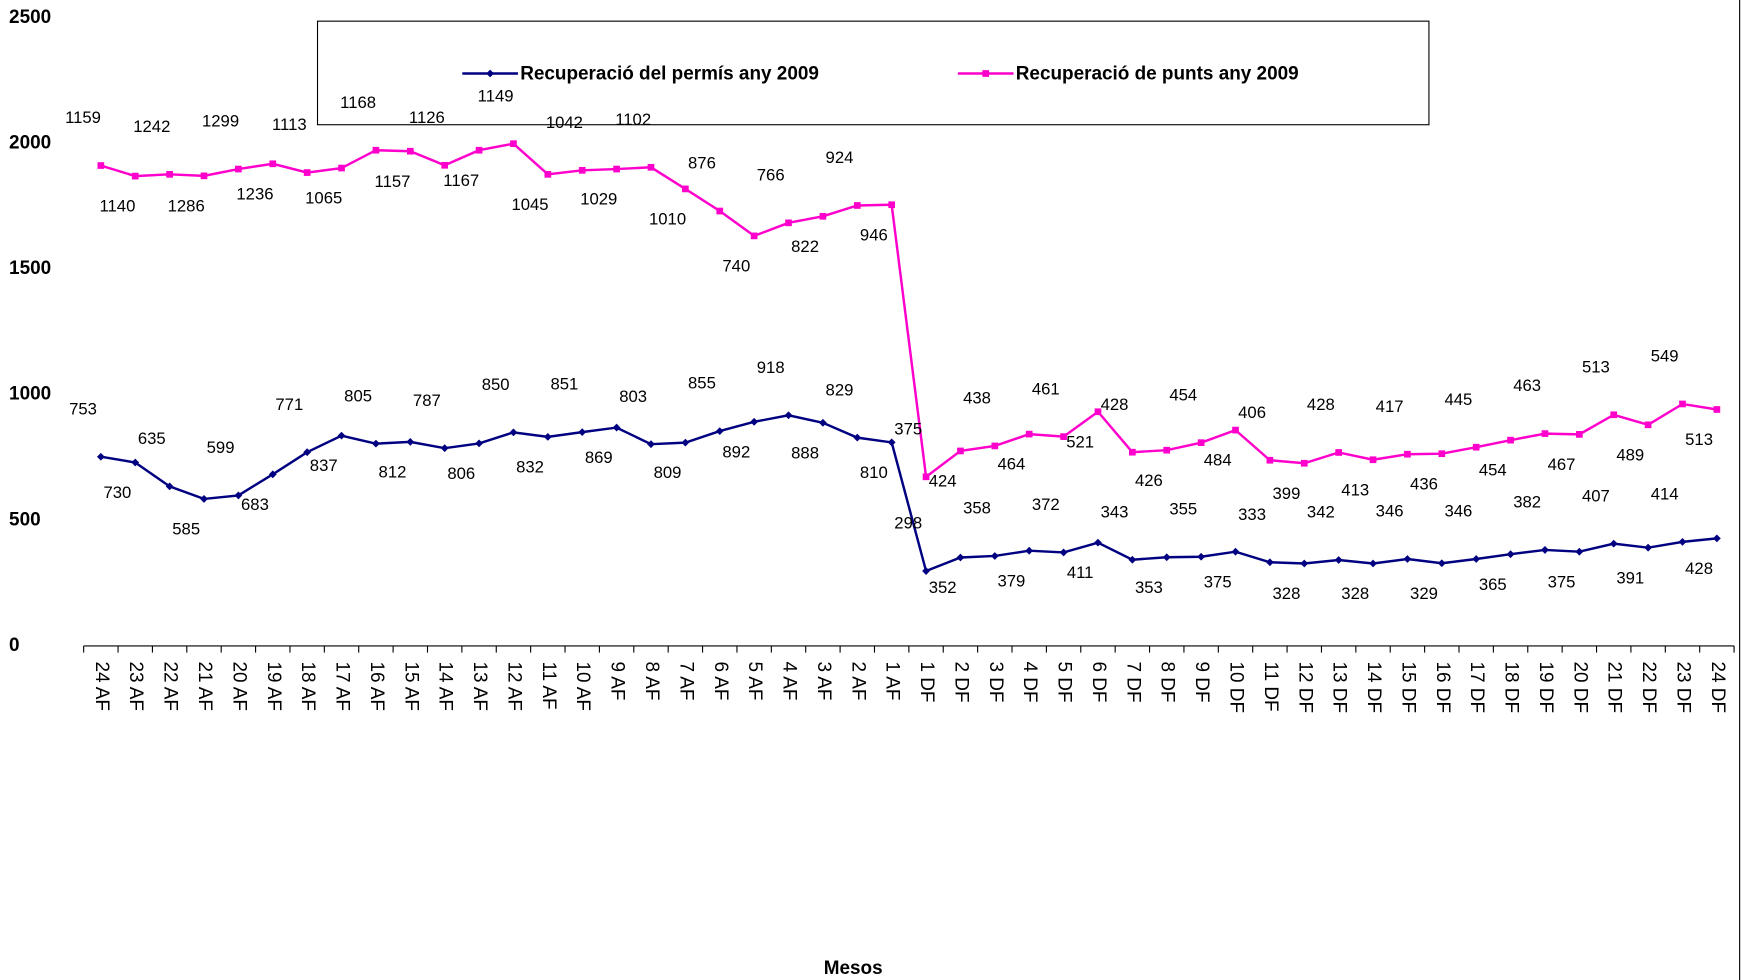  Describe the element at coordinates (117, 206) in the screenshot. I see `data-label: 1140` at that location.